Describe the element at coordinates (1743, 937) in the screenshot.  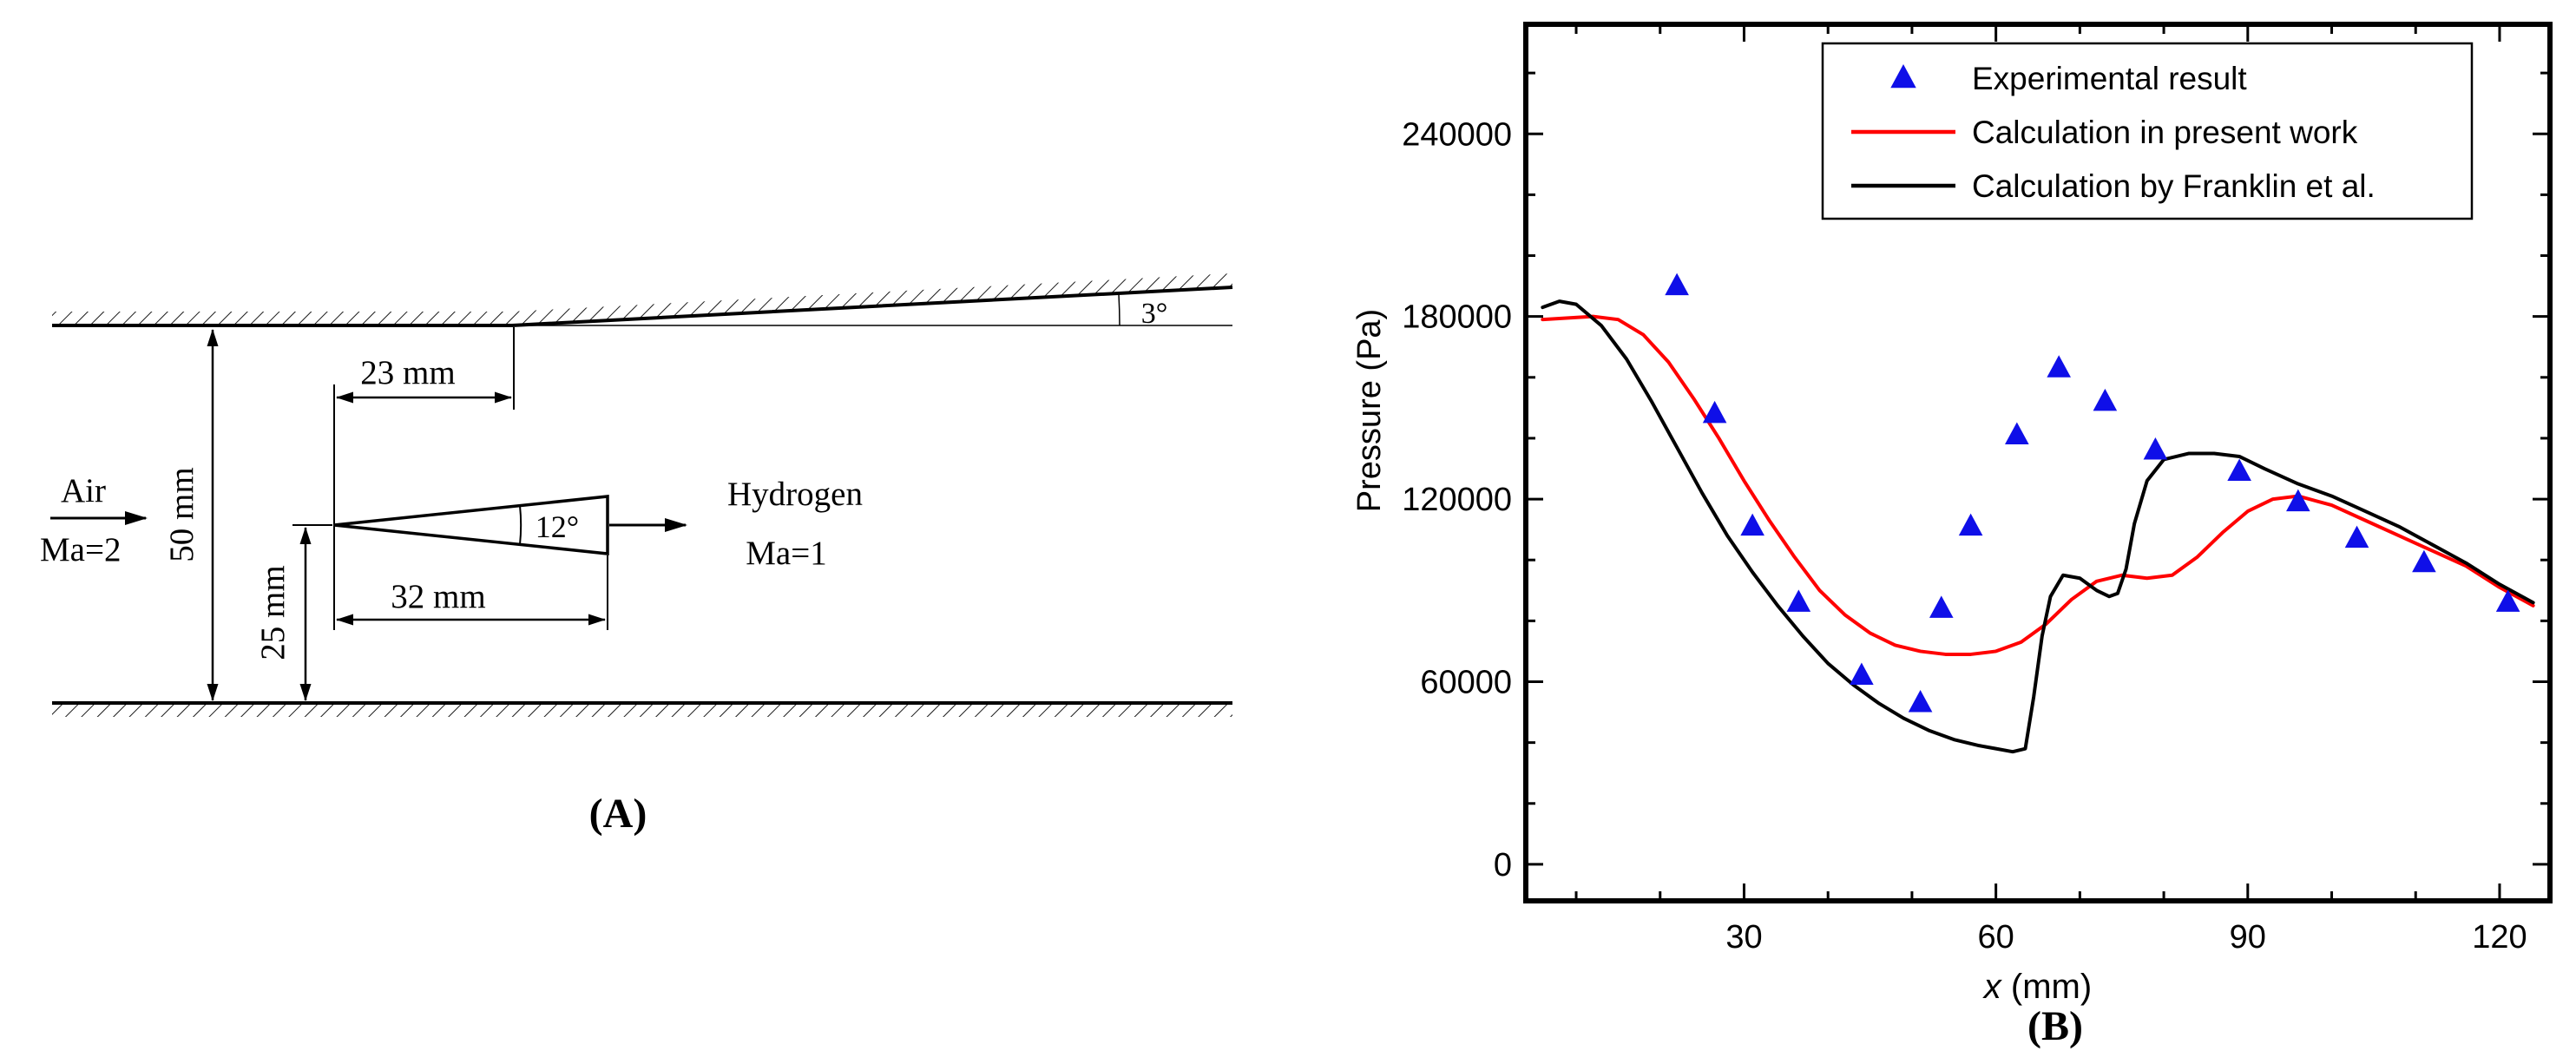
I see `x-tick-label: 30` at that location.